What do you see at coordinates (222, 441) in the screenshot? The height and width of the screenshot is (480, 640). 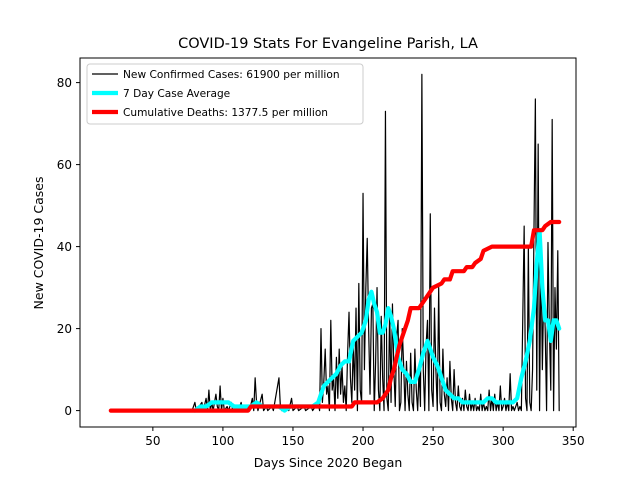 I see `x-tick-label: 100` at bounding box center [222, 441].